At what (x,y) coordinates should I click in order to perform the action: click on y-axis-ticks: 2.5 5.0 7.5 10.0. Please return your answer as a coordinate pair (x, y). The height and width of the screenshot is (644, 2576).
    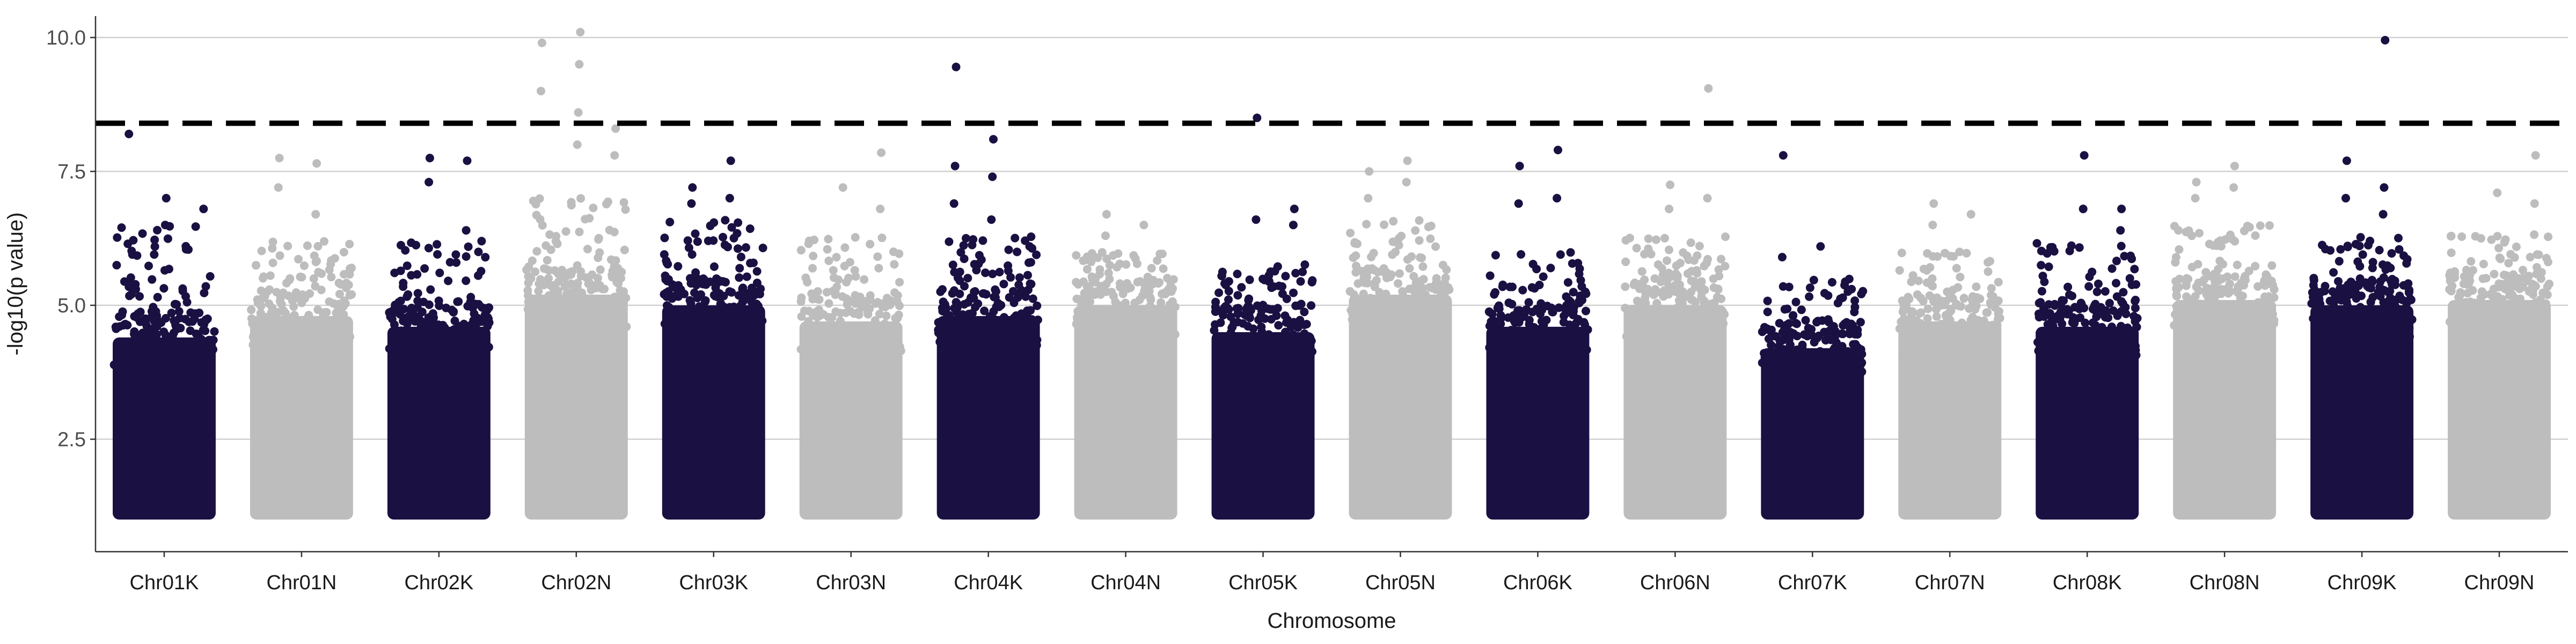
    Looking at the image, I should click on (71, 239).